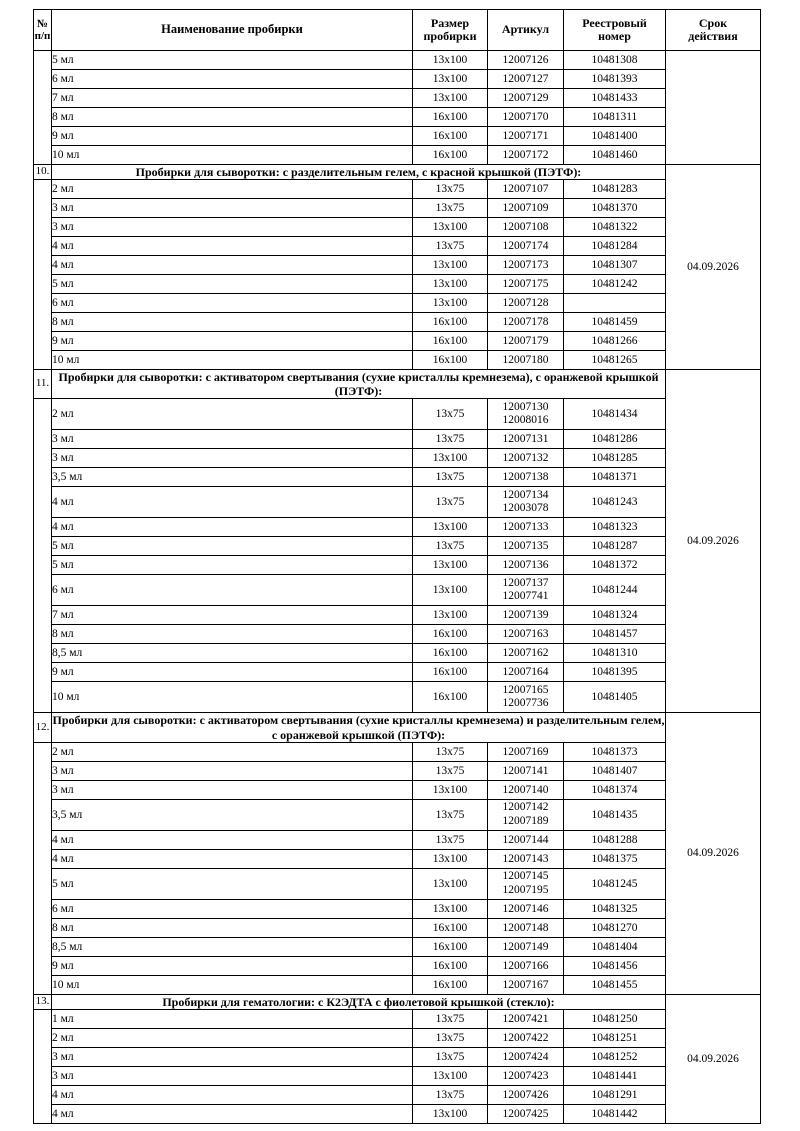 The width and height of the screenshot is (800, 1131). Describe the element at coordinates (614, 984) in the screenshot. I see `cell-registry-number: 10481455` at that location.